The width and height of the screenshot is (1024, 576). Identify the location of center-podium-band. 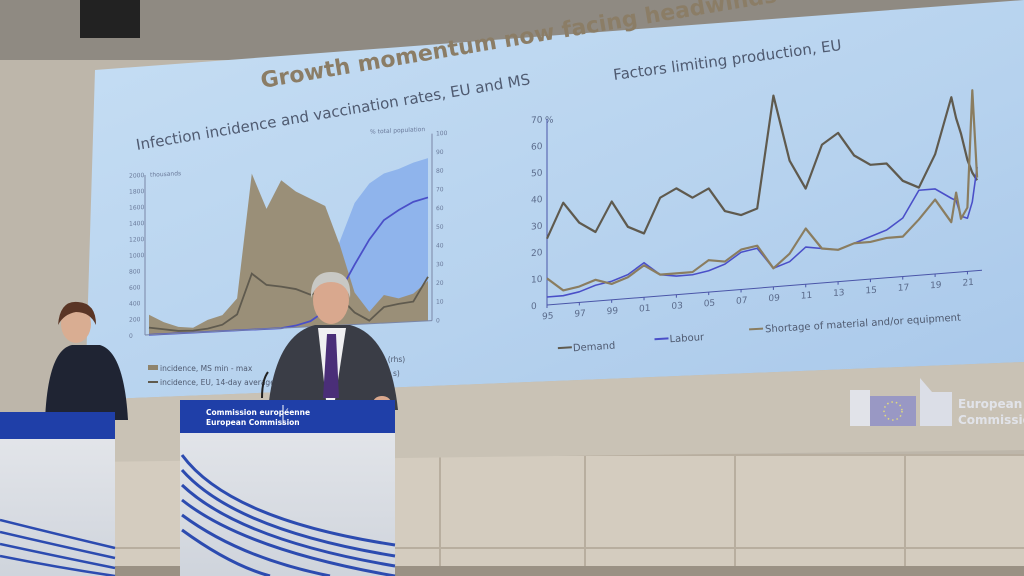
(287, 416).